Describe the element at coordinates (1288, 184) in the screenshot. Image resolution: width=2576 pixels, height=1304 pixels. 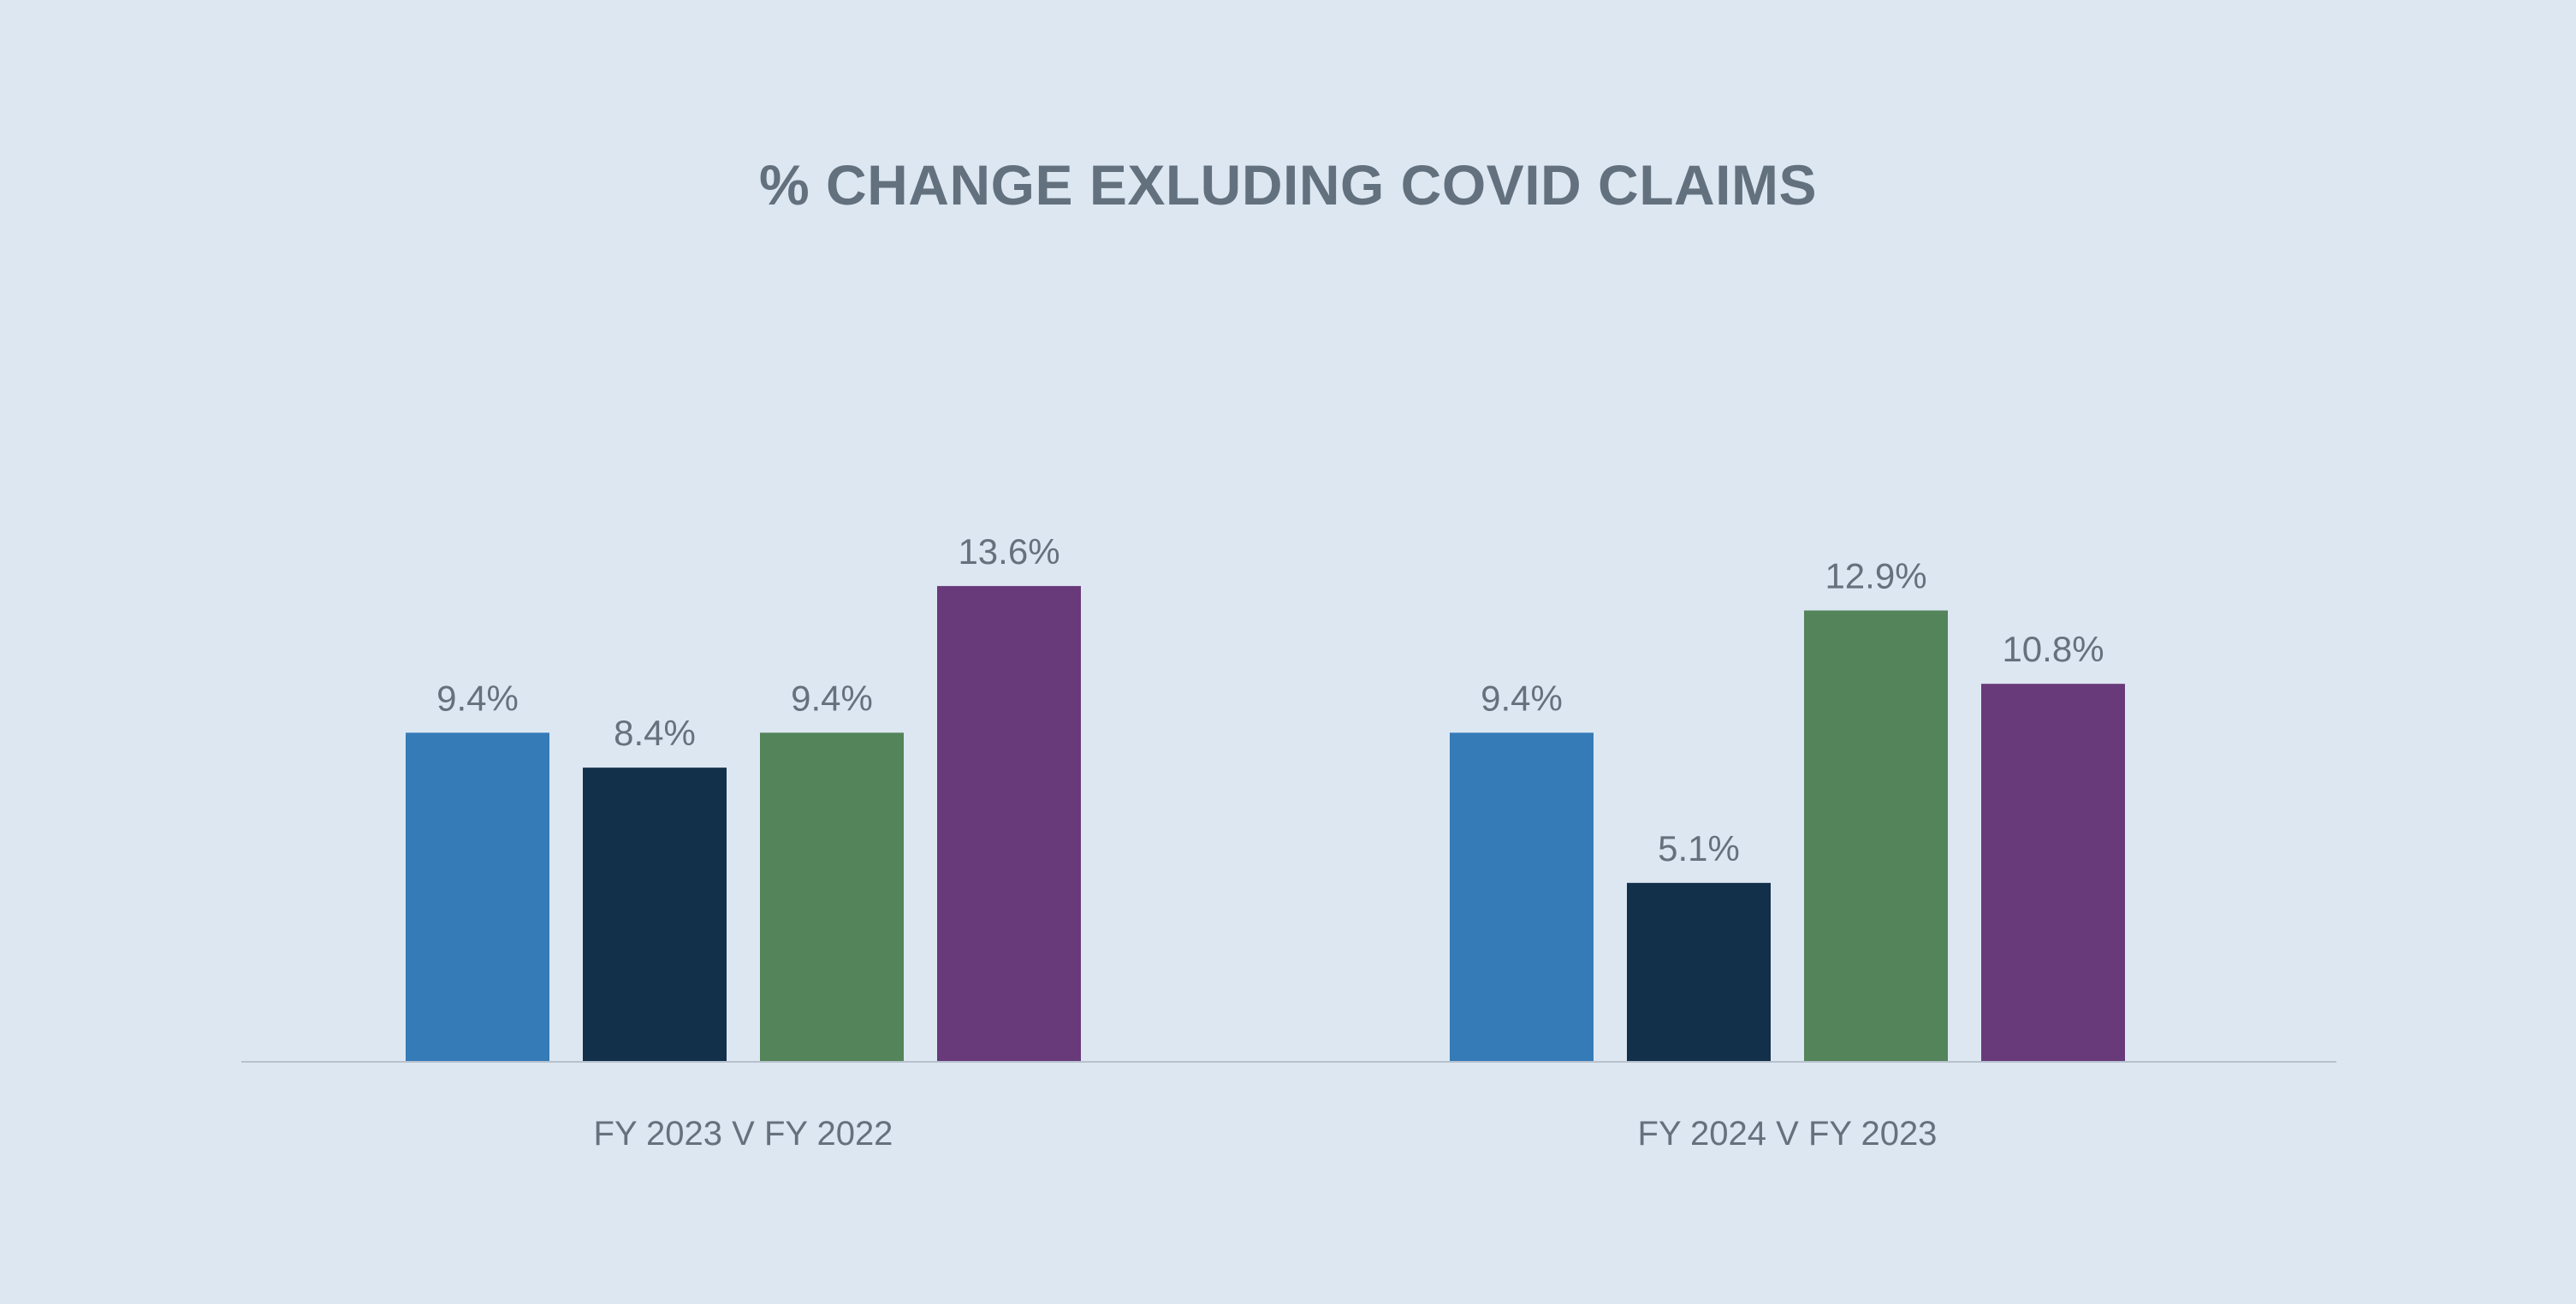
I see `chart-title: % CHANGE EXLUDING COVID CLAIMS` at that location.